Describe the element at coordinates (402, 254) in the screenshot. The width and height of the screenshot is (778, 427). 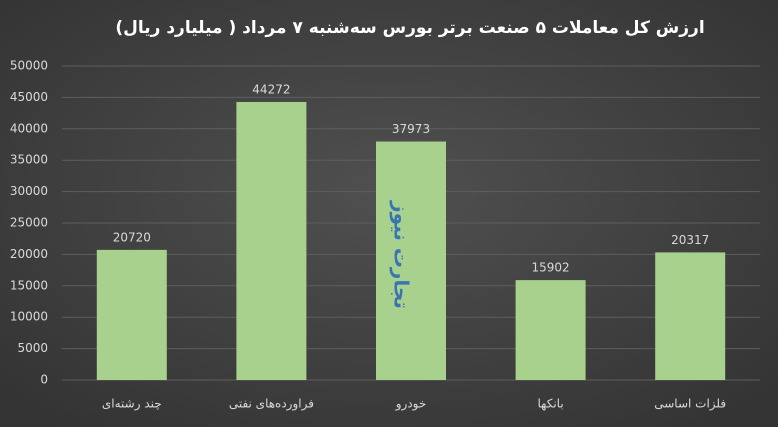
I see `watermark: تجارت نیوز` at that location.